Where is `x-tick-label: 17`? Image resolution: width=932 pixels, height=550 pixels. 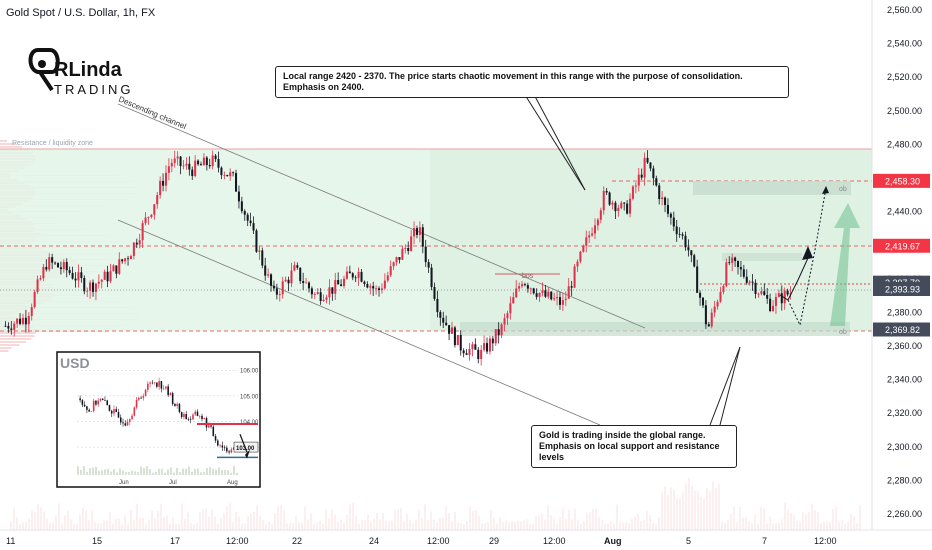
x-tick-label: 17 is located at coordinates (175, 541).